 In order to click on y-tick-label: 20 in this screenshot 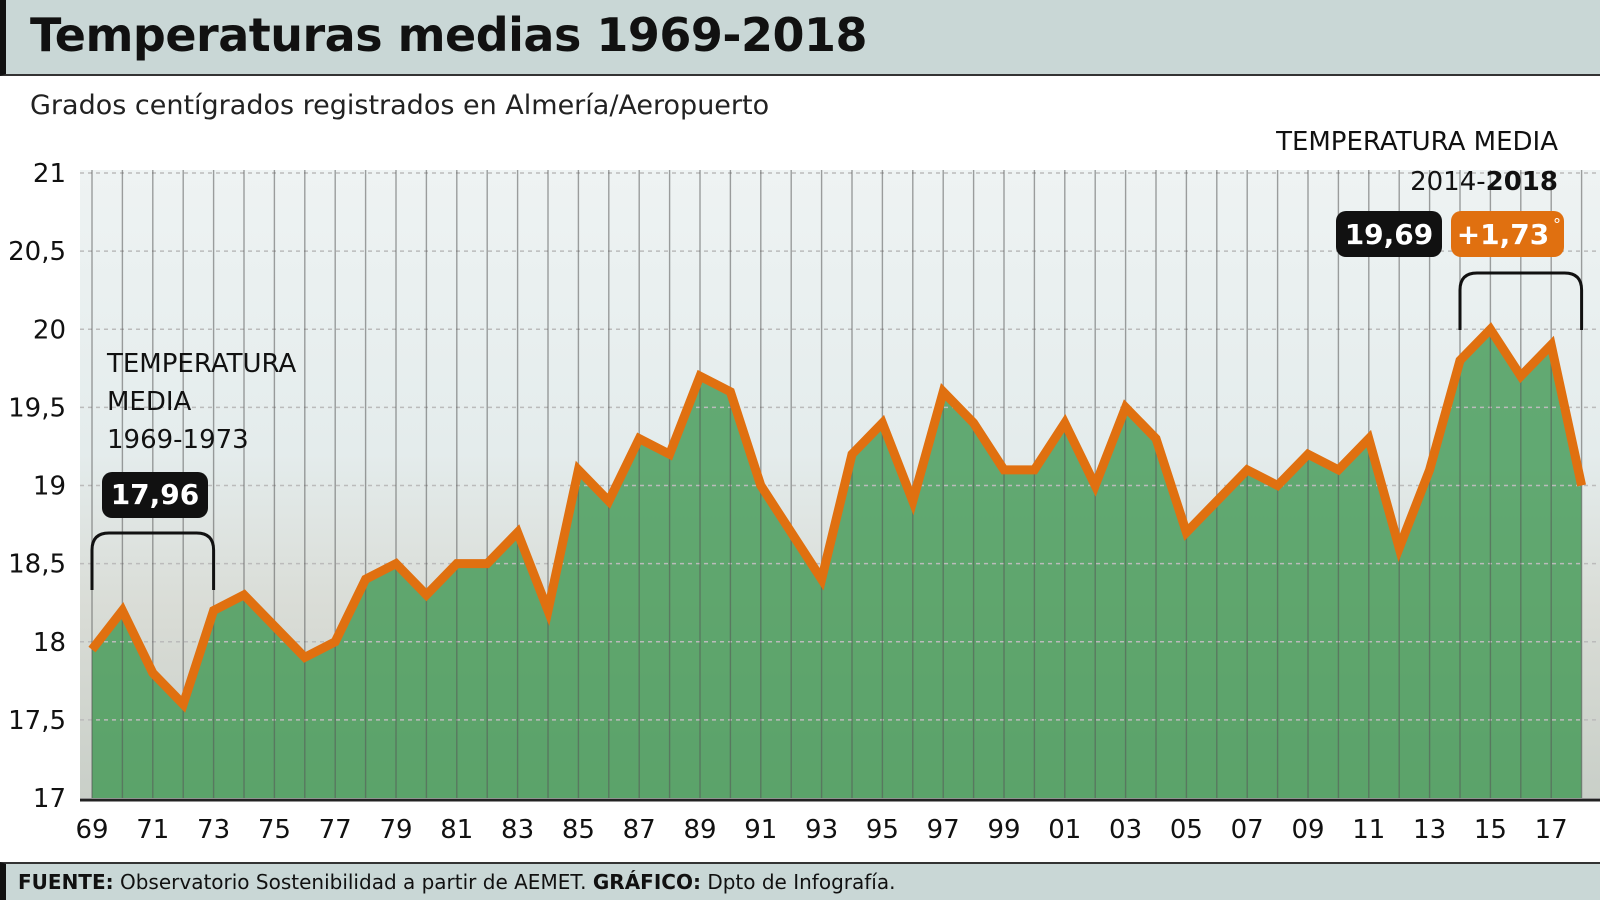, I will do `click(49, 330)`.